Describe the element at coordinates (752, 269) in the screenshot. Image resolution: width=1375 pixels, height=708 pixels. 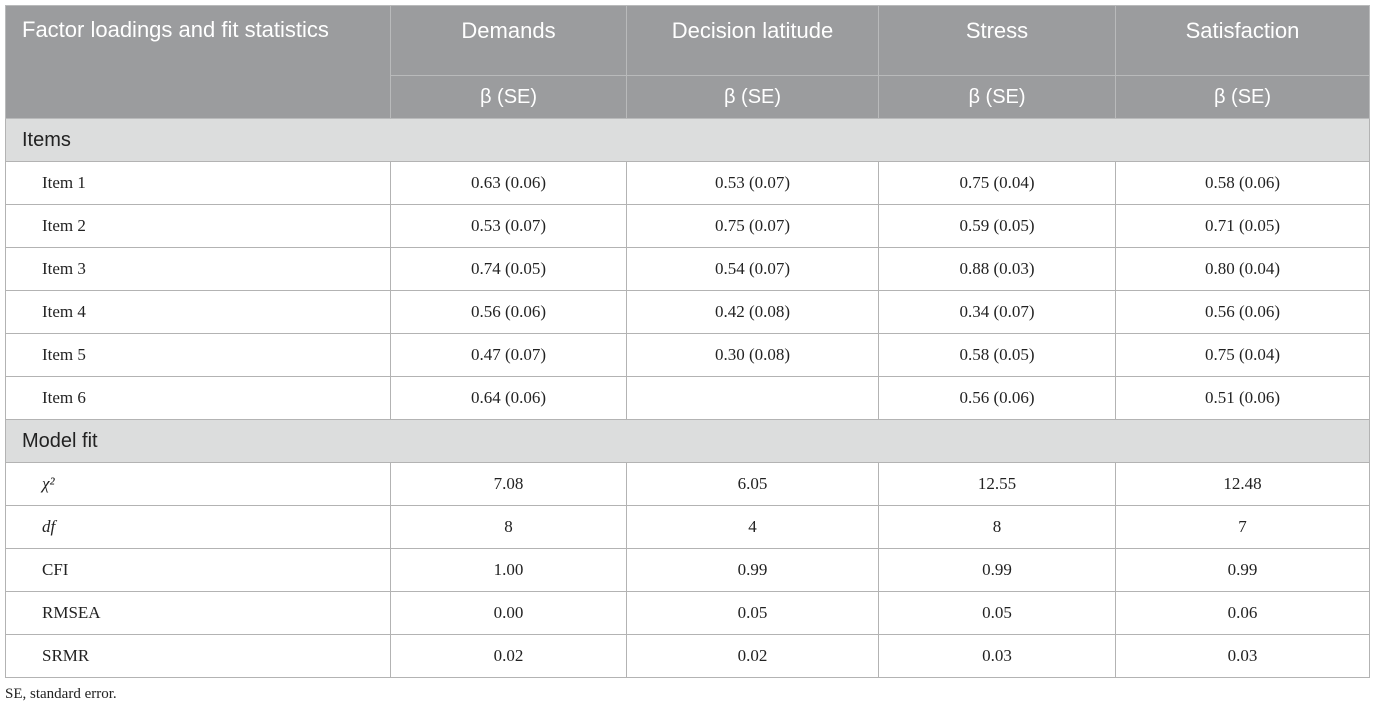
I see `cell: 0.54 (0.07)` at that location.